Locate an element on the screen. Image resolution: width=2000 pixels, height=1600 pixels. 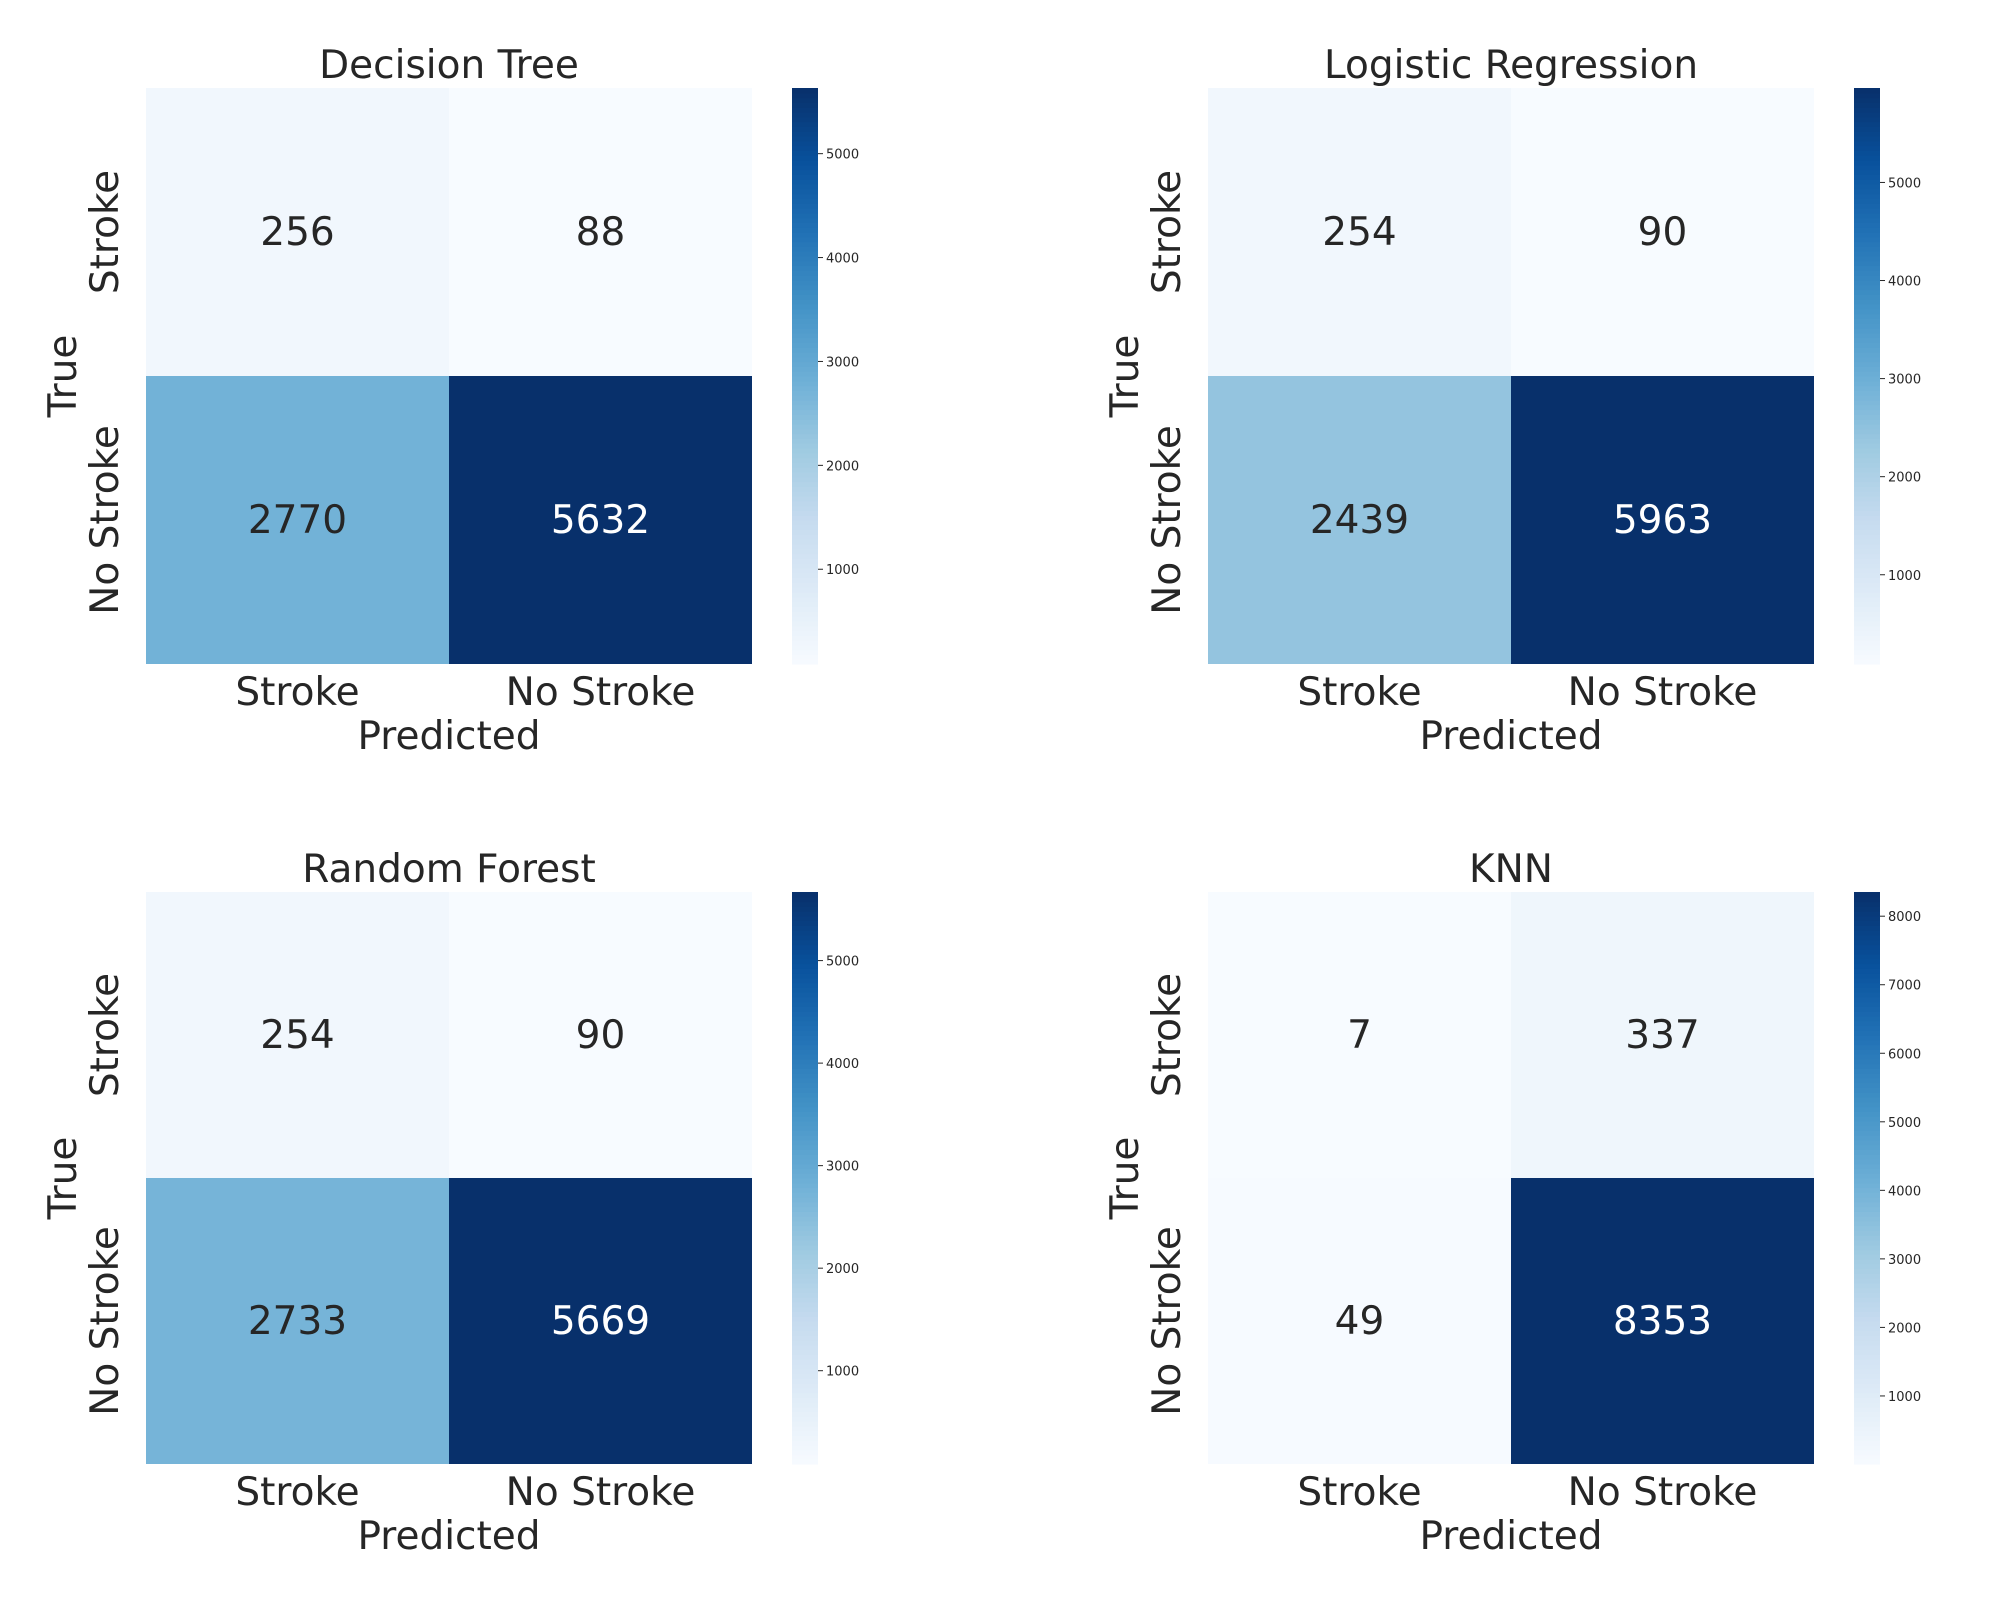
cell-value-label: 256 is located at coordinates (297, 232).